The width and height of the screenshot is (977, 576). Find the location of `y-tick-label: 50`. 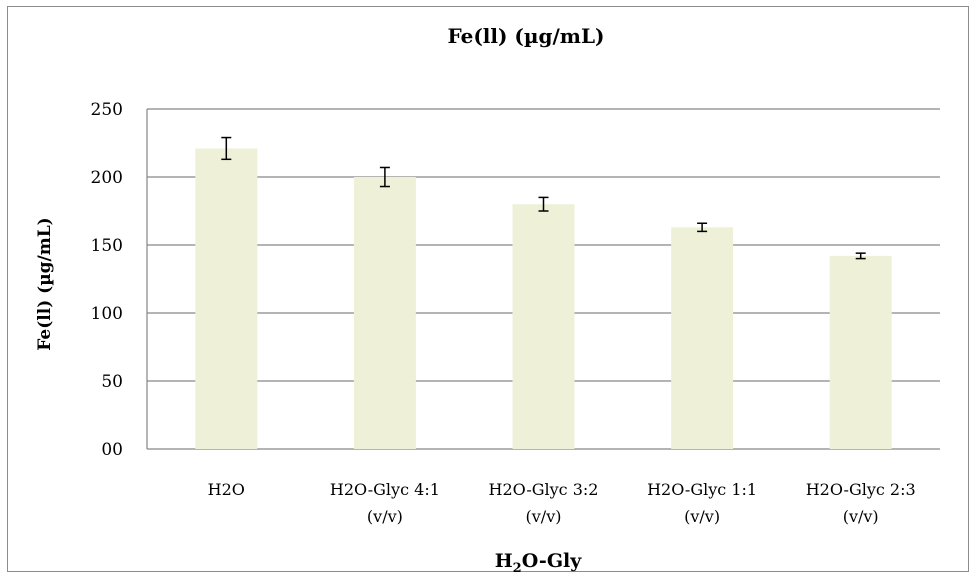

y-tick-label: 50 is located at coordinates (112, 382).